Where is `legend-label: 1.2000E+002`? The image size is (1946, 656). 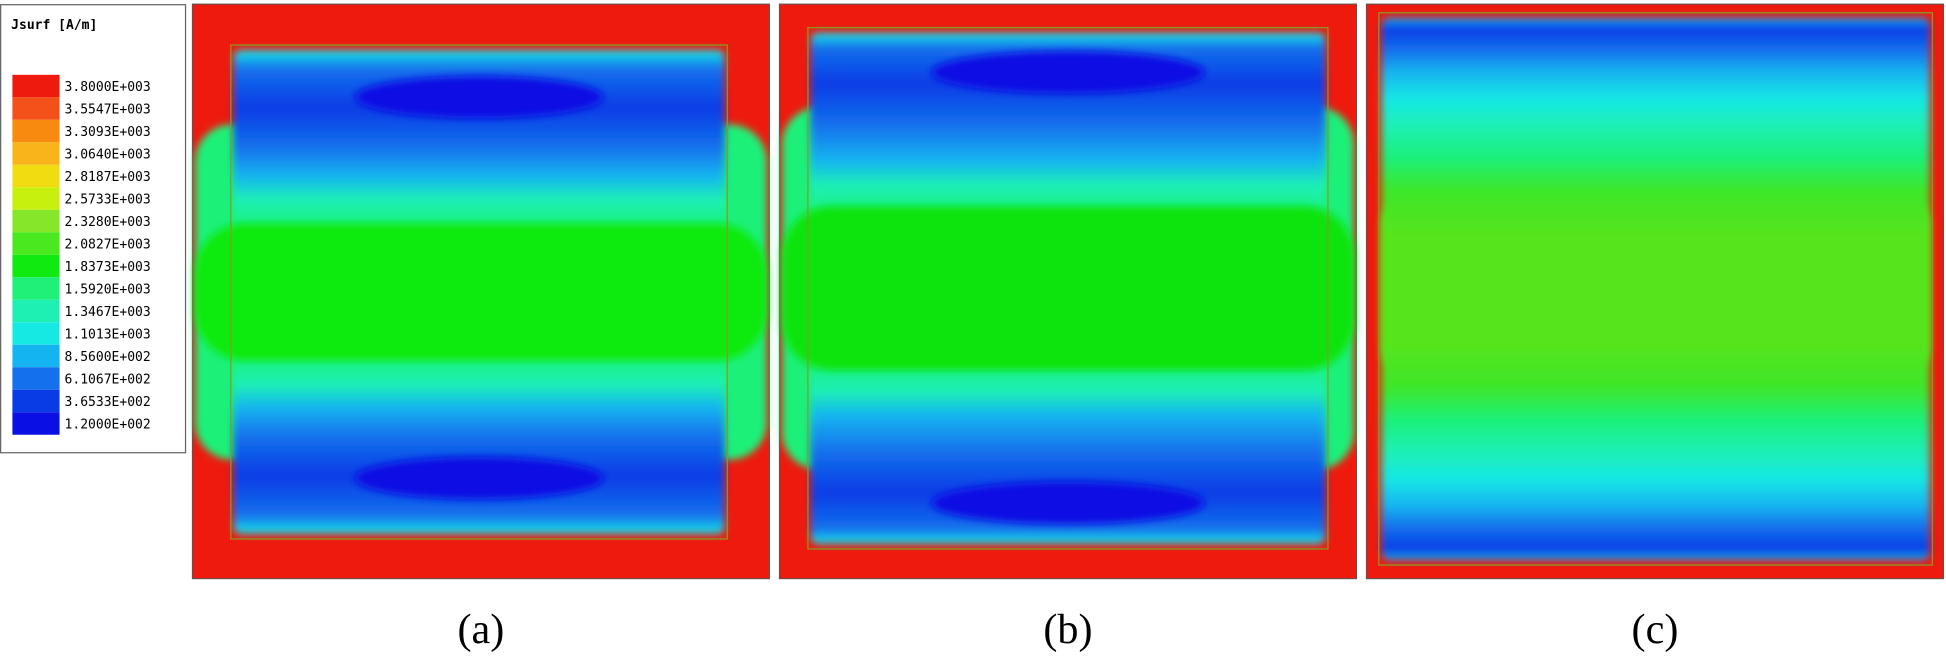
legend-label: 1.2000E+002 is located at coordinates (108, 424).